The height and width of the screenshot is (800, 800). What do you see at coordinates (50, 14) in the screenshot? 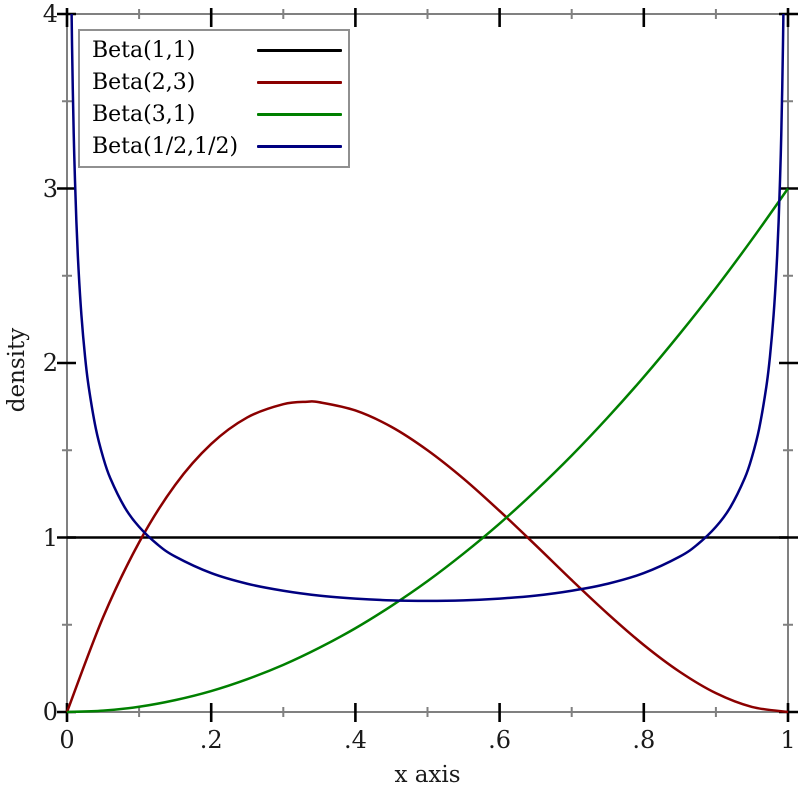
I see `y-tick-label: 4` at bounding box center [50, 14].